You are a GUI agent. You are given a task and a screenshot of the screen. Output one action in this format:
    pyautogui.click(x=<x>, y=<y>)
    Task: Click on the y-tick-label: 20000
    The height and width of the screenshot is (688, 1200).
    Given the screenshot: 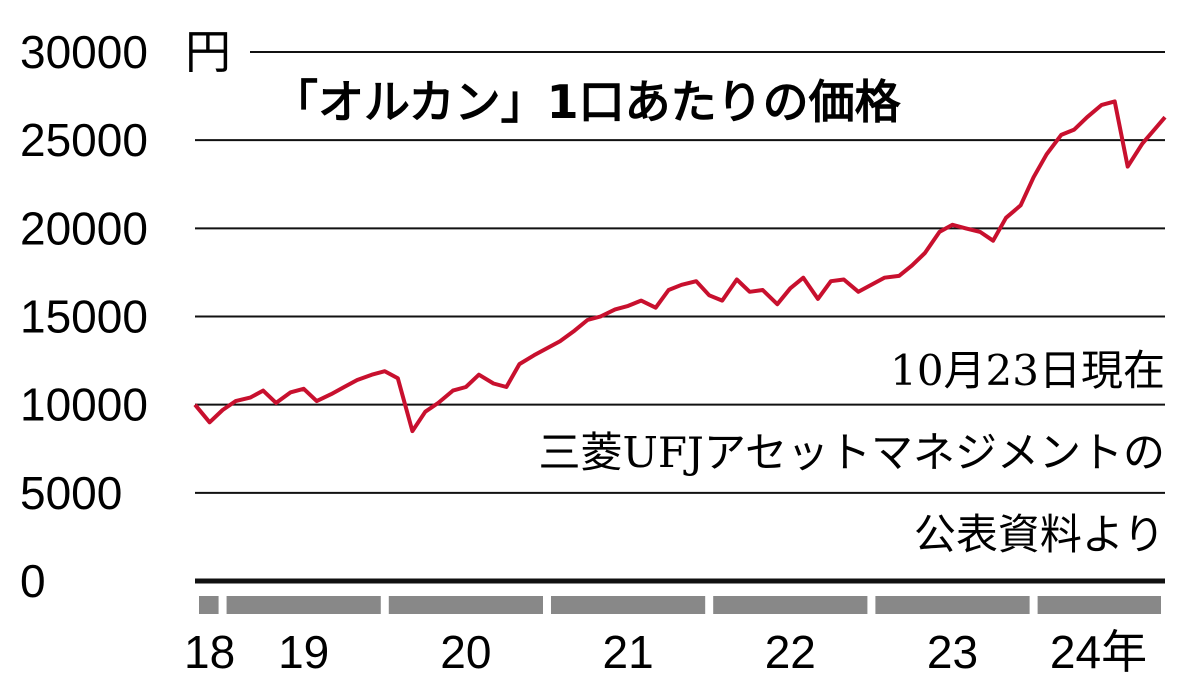 What is the action you would take?
    pyautogui.click(x=84, y=228)
    